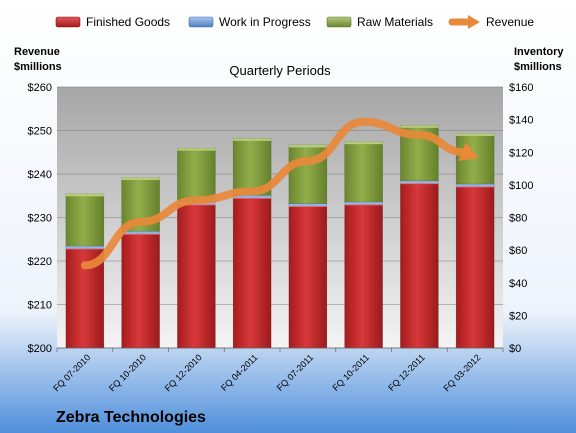 The height and width of the screenshot is (433, 576). What do you see at coordinates (468, 151) in the screenshot?
I see `revenue-arrowhead` at bounding box center [468, 151].